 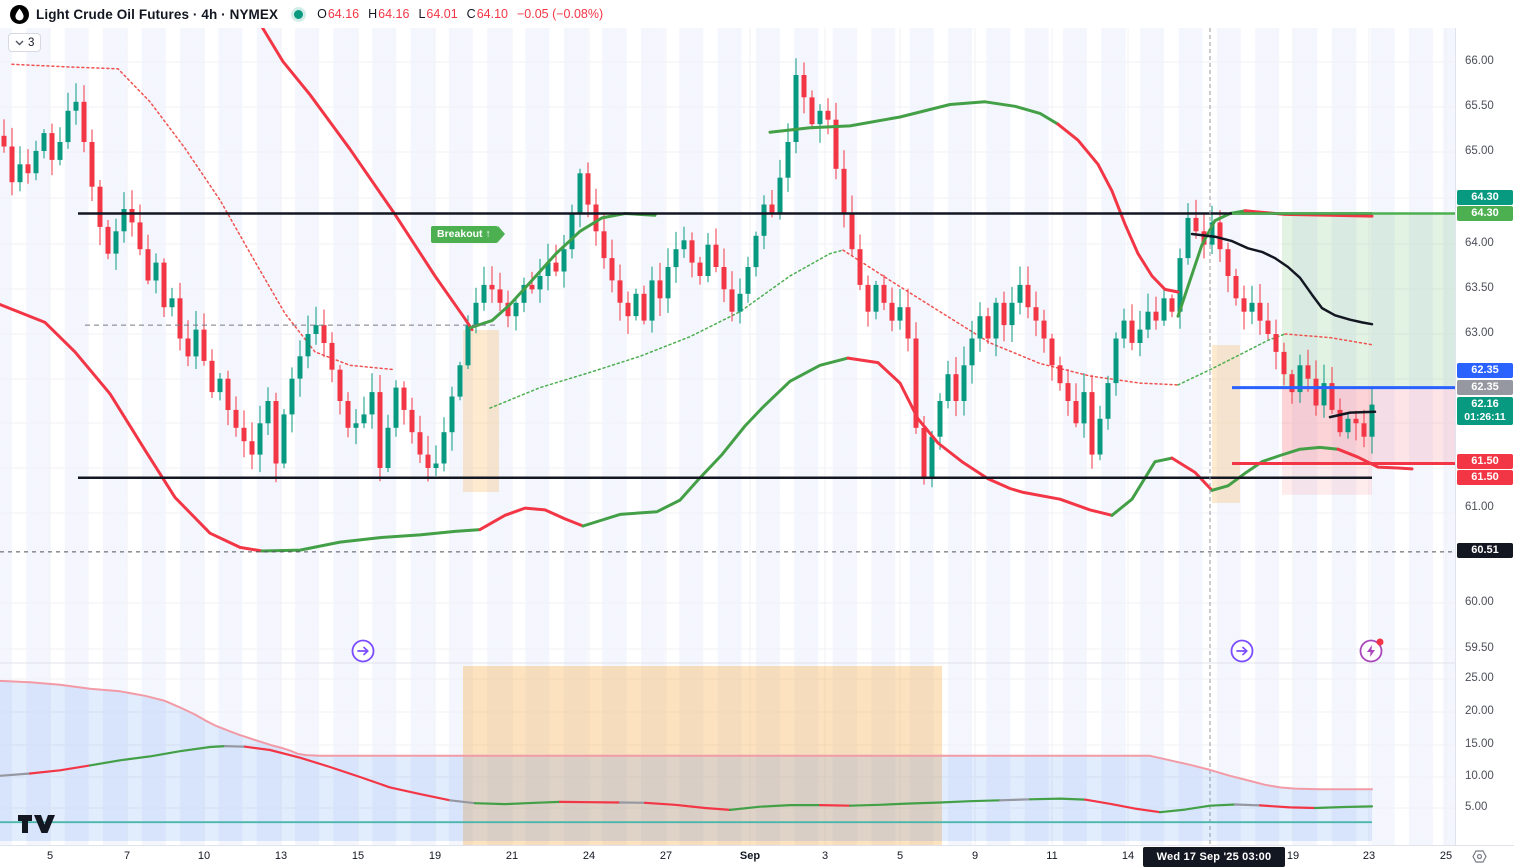 What do you see at coordinates (358, 856) in the screenshot?
I see `time-tick: 15` at bounding box center [358, 856].